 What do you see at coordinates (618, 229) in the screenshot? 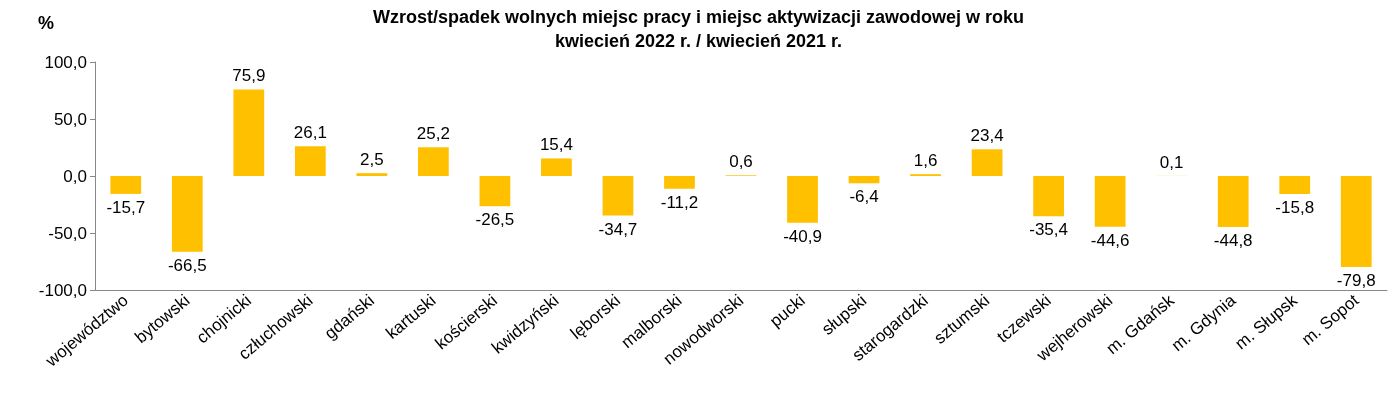
I see `data-label: -34,7` at bounding box center [618, 229].